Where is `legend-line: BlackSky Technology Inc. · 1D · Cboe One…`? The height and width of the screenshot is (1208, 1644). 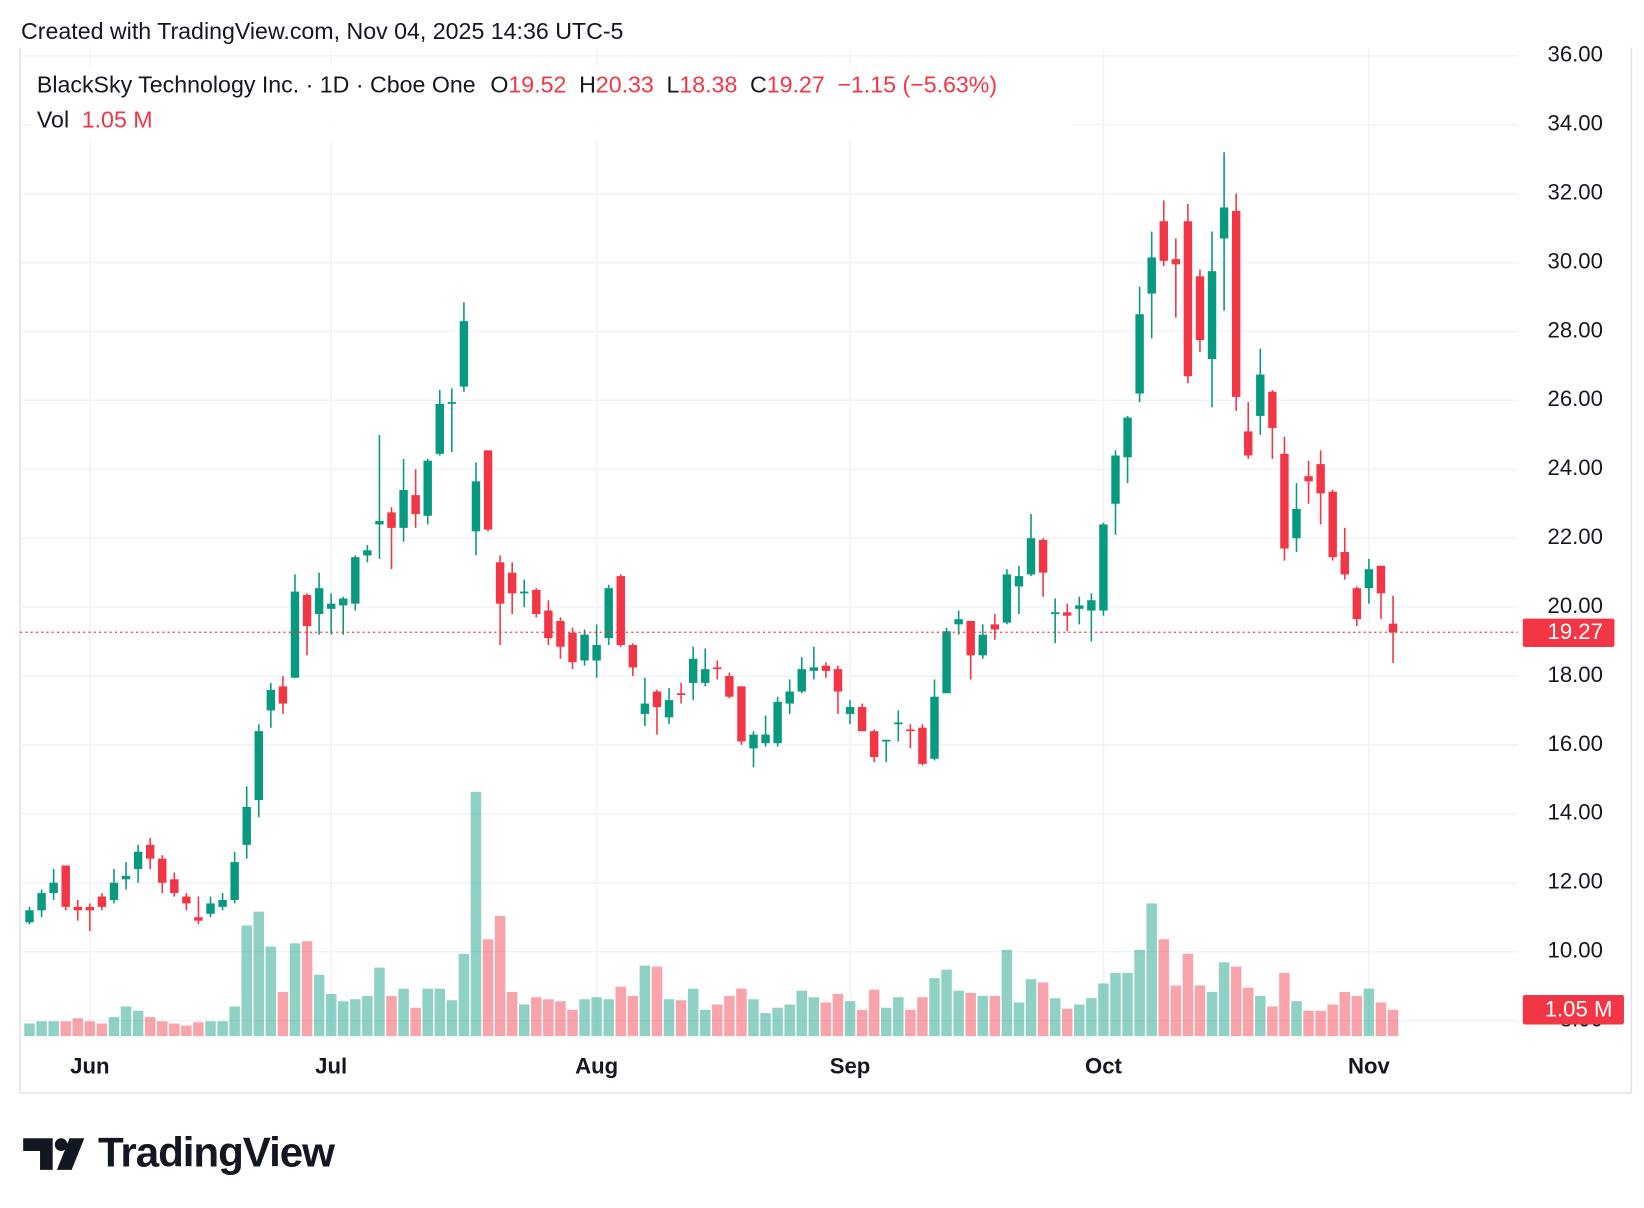 legend-line: BlackSky Technology Inc. · 1D · Cboe One… is located at coordinates (517, 85).